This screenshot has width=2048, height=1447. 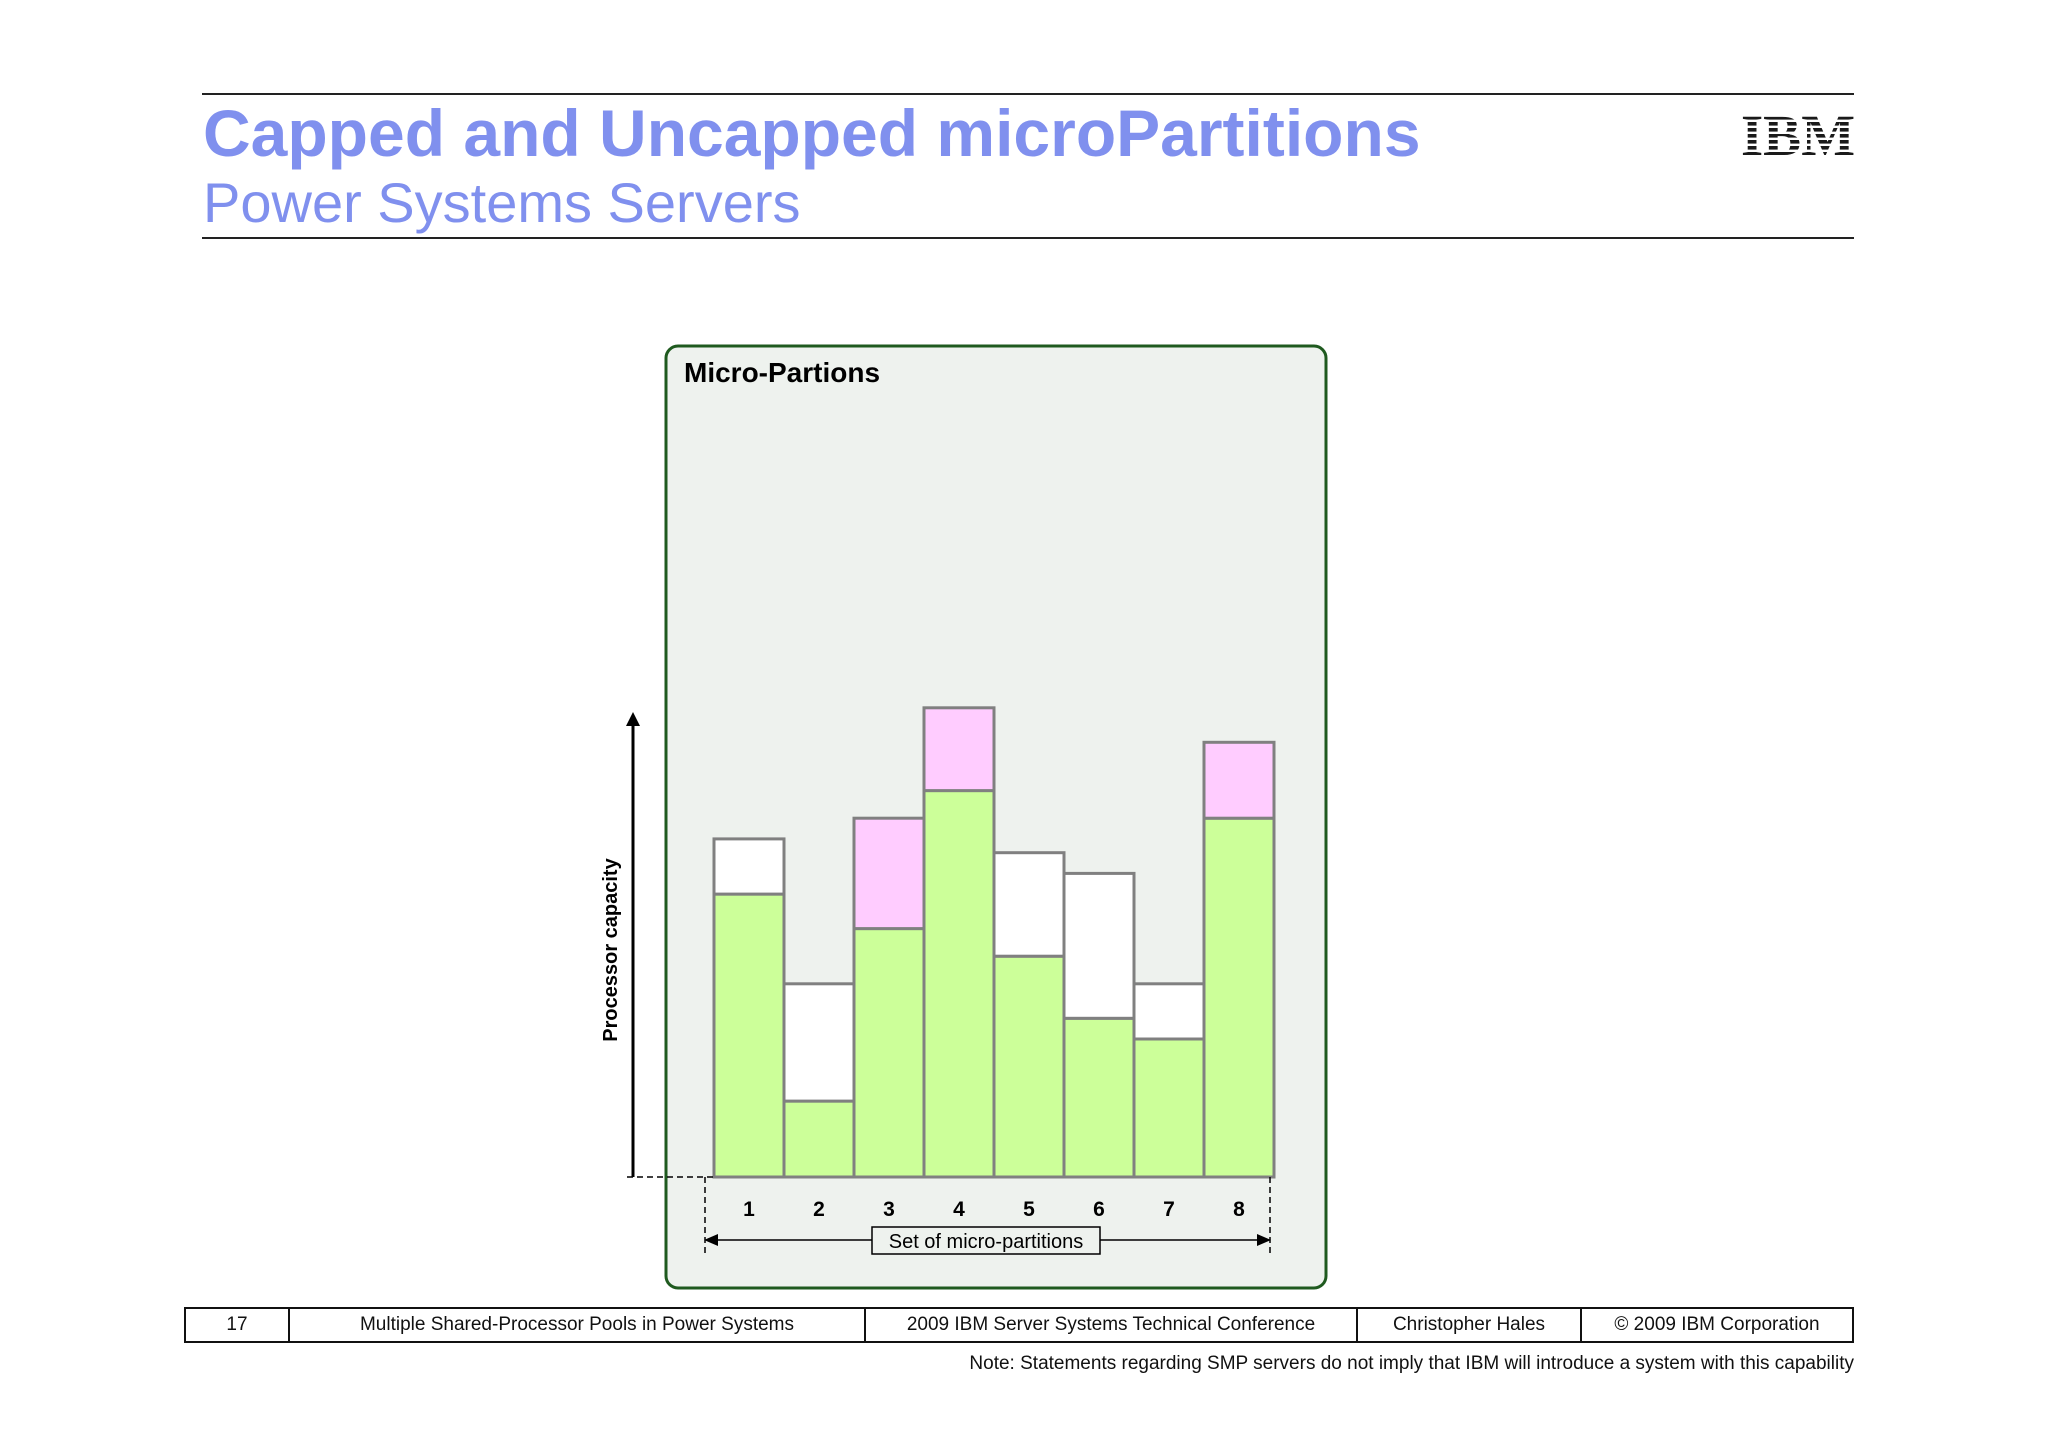 What do you see at coordinates (1716, 1325) in the screenshot?
I see `footer-copyright: © 2009 IBM Corporation` at bounding box center [1716, 1325].